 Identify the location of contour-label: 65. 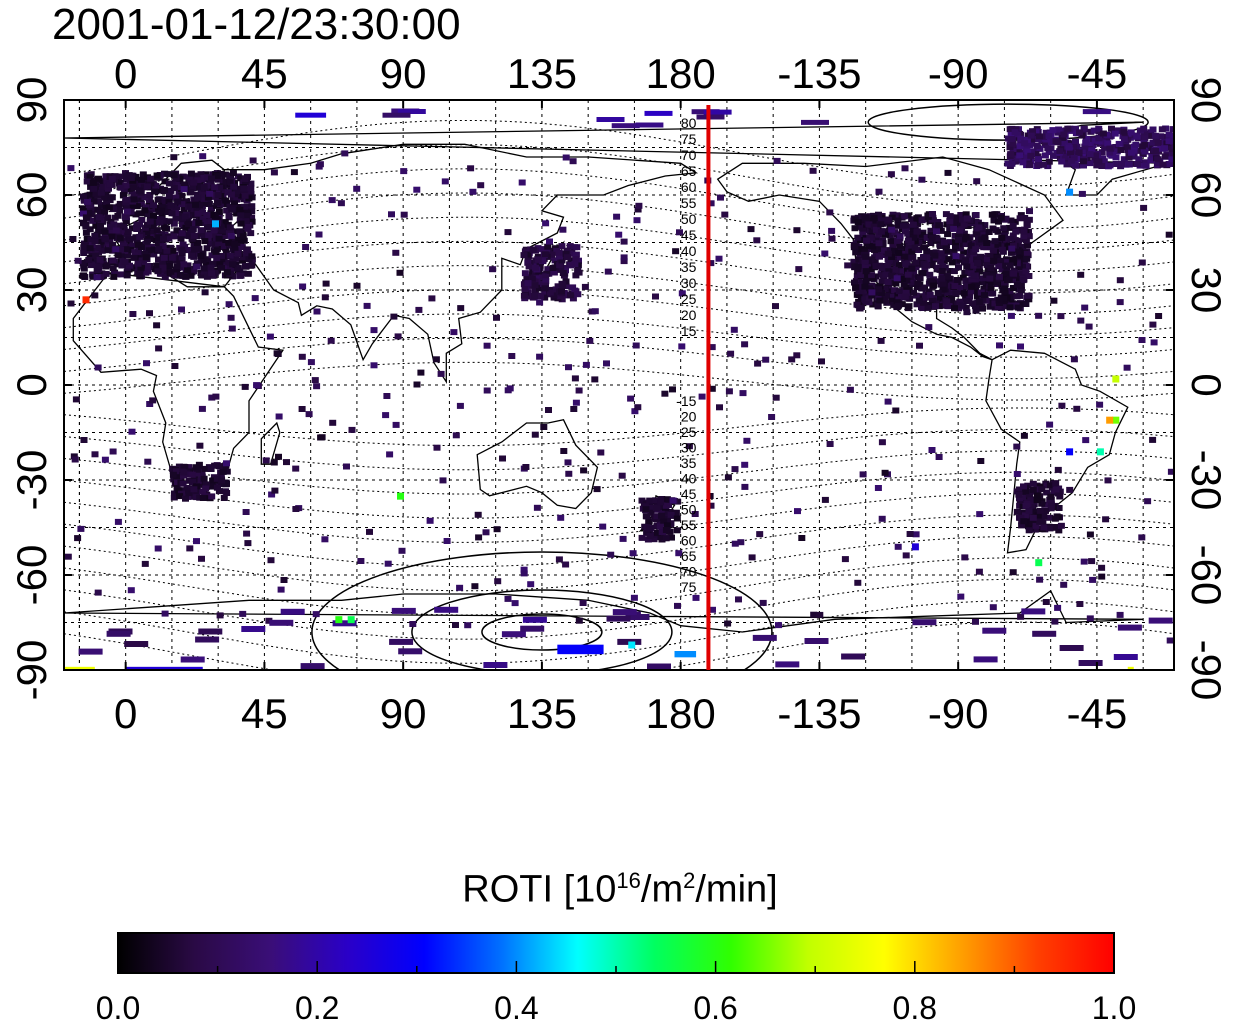
(689, 171).